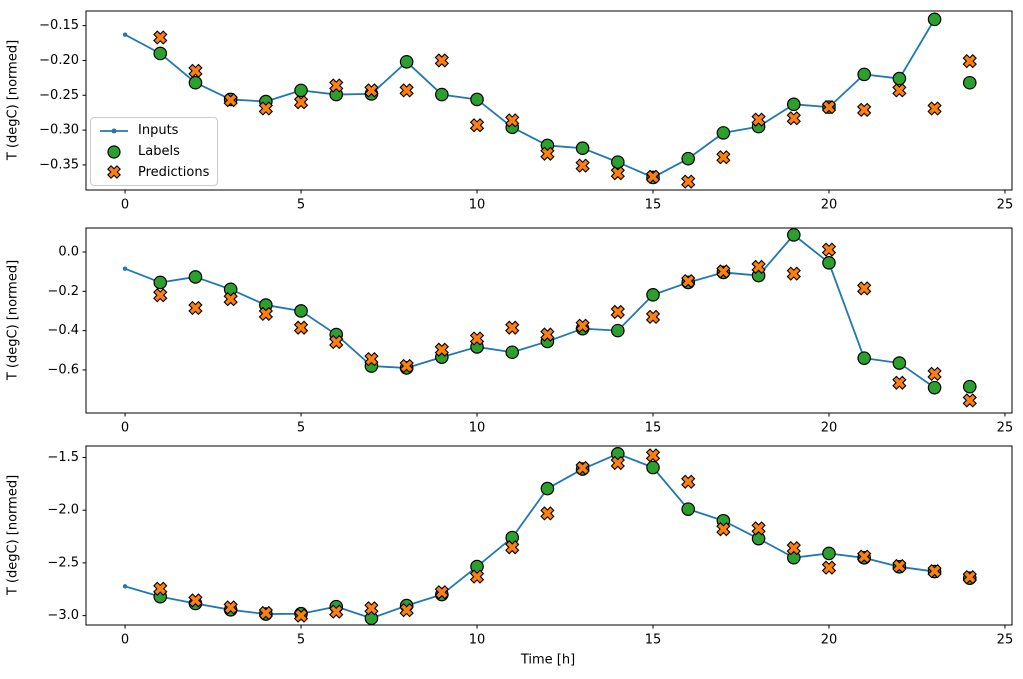 This screenshot has width=1023, height=679. What do you see at coordinates (63, 562) in the screenshot?
I see `y-tick-label: −2.5` at bounding box center [63, 562].